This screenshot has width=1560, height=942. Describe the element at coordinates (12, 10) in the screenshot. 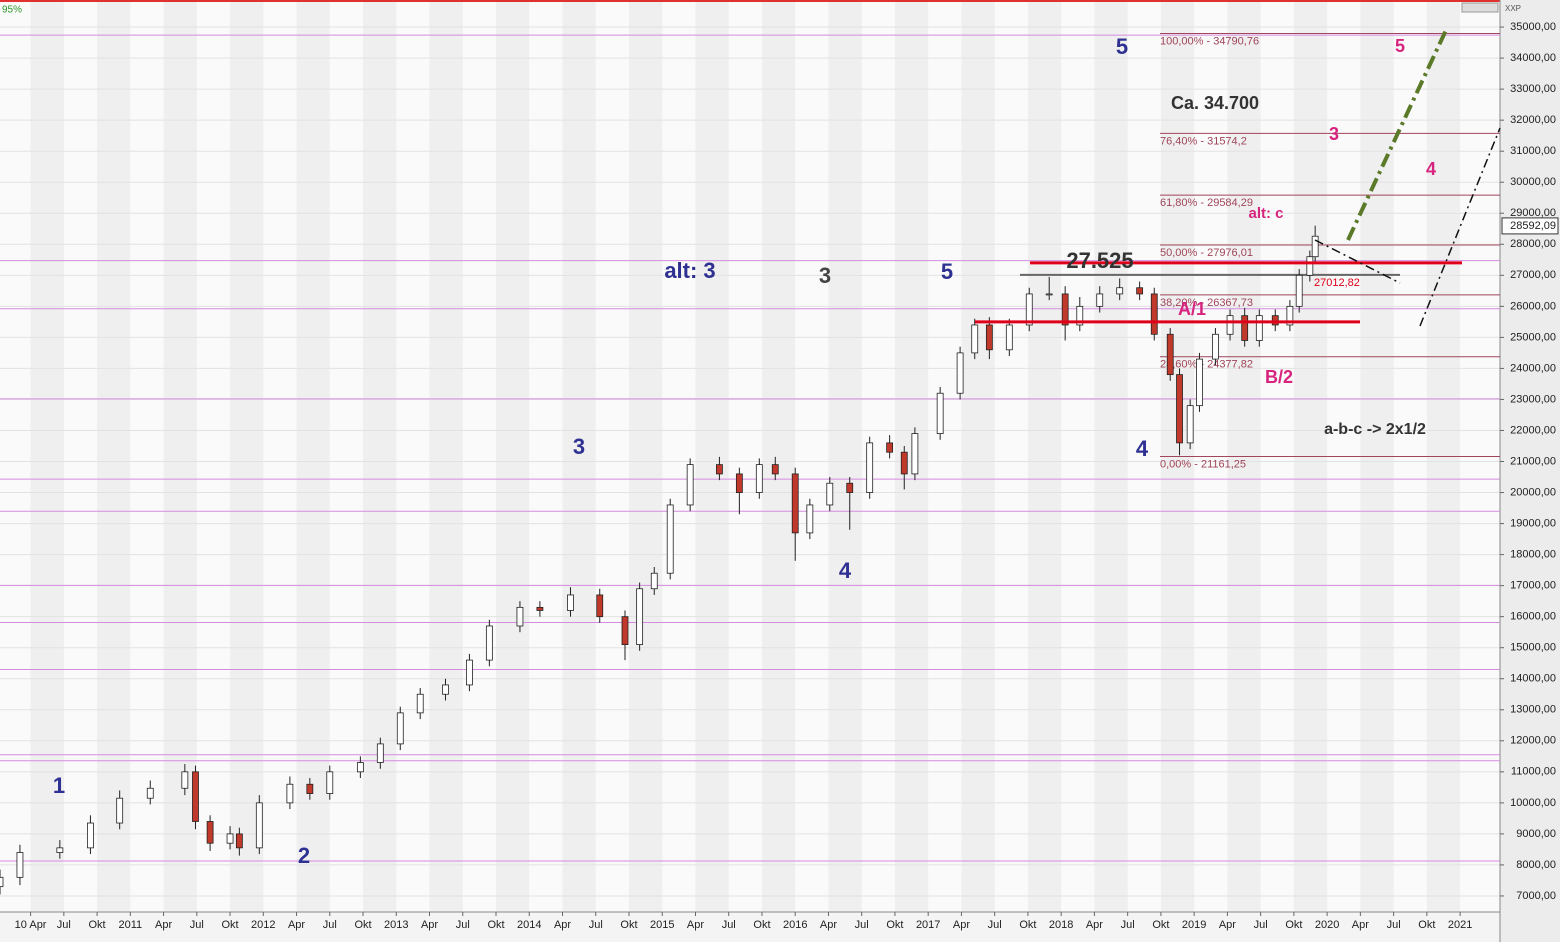

I see `zoom-label: 95%` at that location.